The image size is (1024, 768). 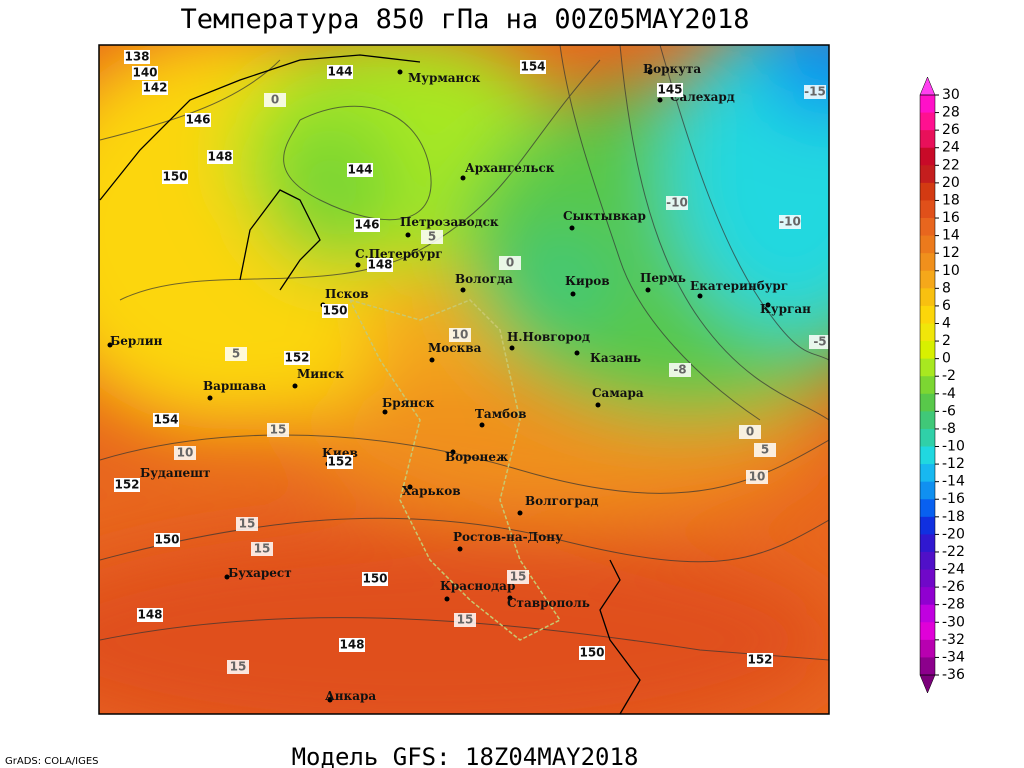 I want to click on colorbar-frame, so click(x=927, y=385).